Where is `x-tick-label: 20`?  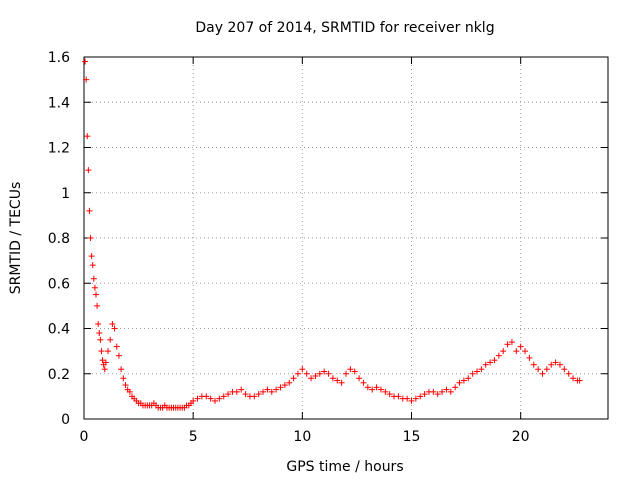 x-tick-label: 20 is located at coordinates (521, 437).